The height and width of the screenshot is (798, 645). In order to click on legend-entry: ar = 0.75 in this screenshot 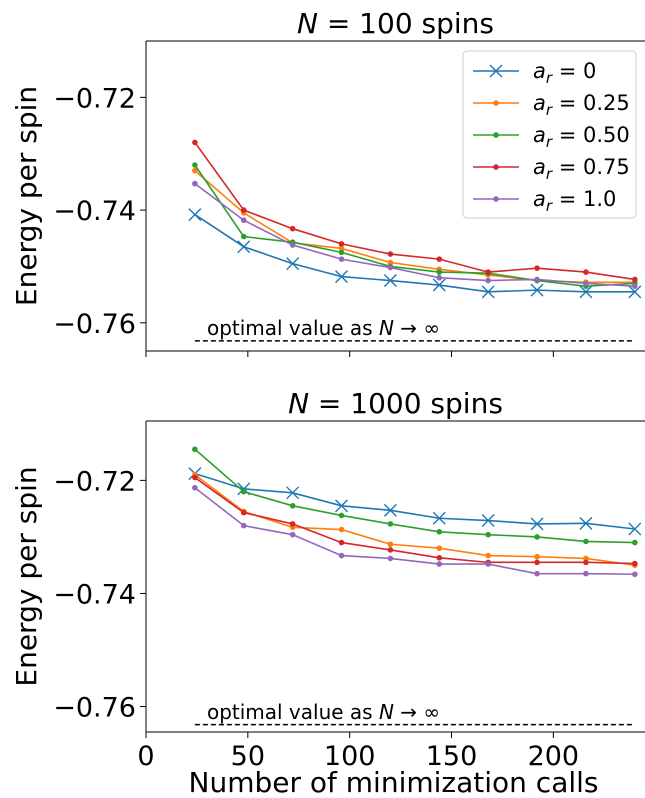, I will do `click(551, 169)`.